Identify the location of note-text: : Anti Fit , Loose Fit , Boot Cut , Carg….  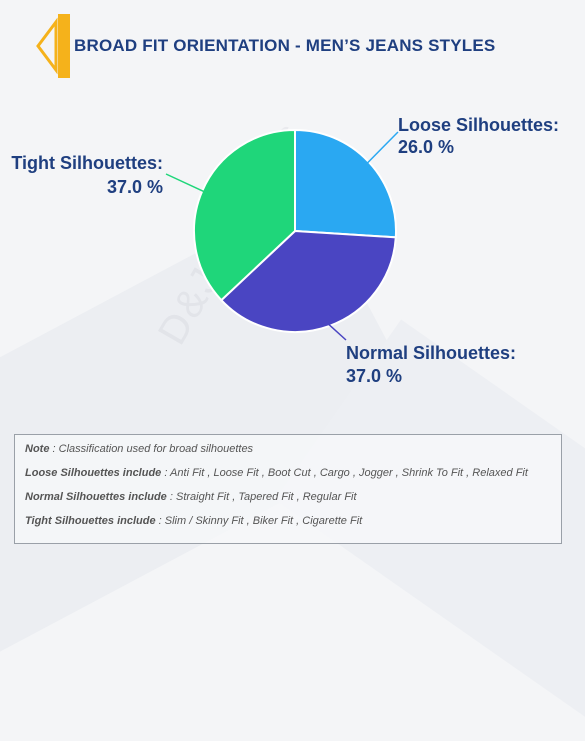
(344, 473).